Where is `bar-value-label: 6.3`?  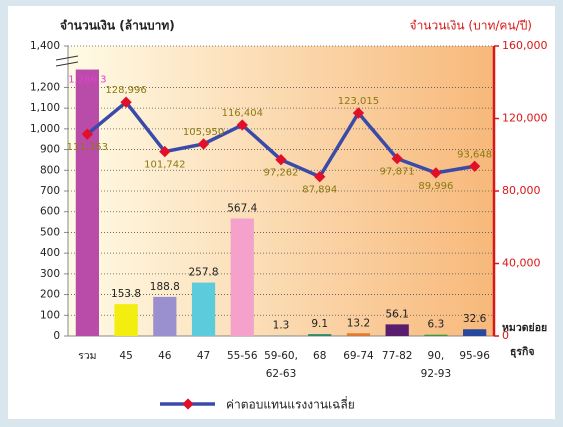 bar-value-label: 6.3 is located at coordinates (436, 325).